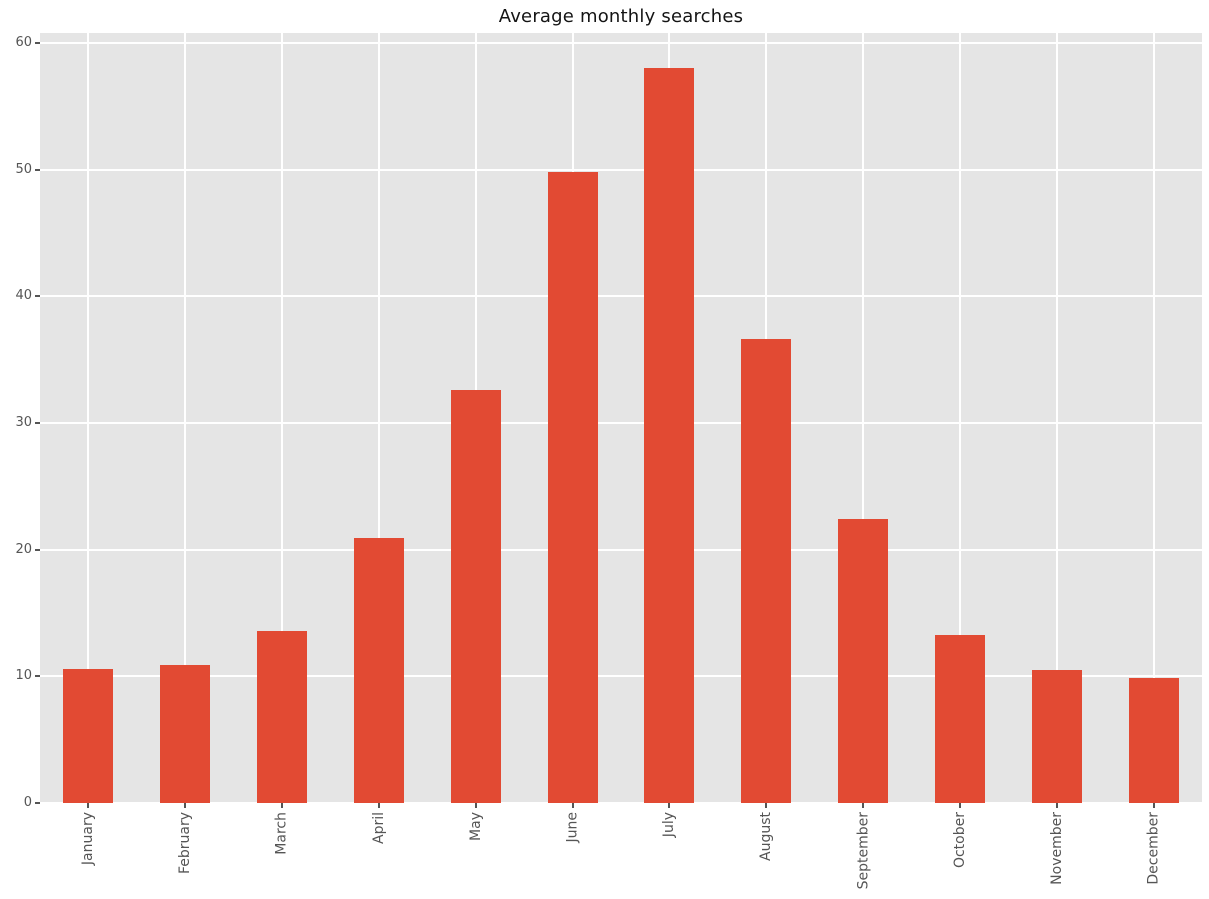 The height and width of the screenshot is (899, 1209). I want to click on x-tick-label-november: November, so click(1056, 848).